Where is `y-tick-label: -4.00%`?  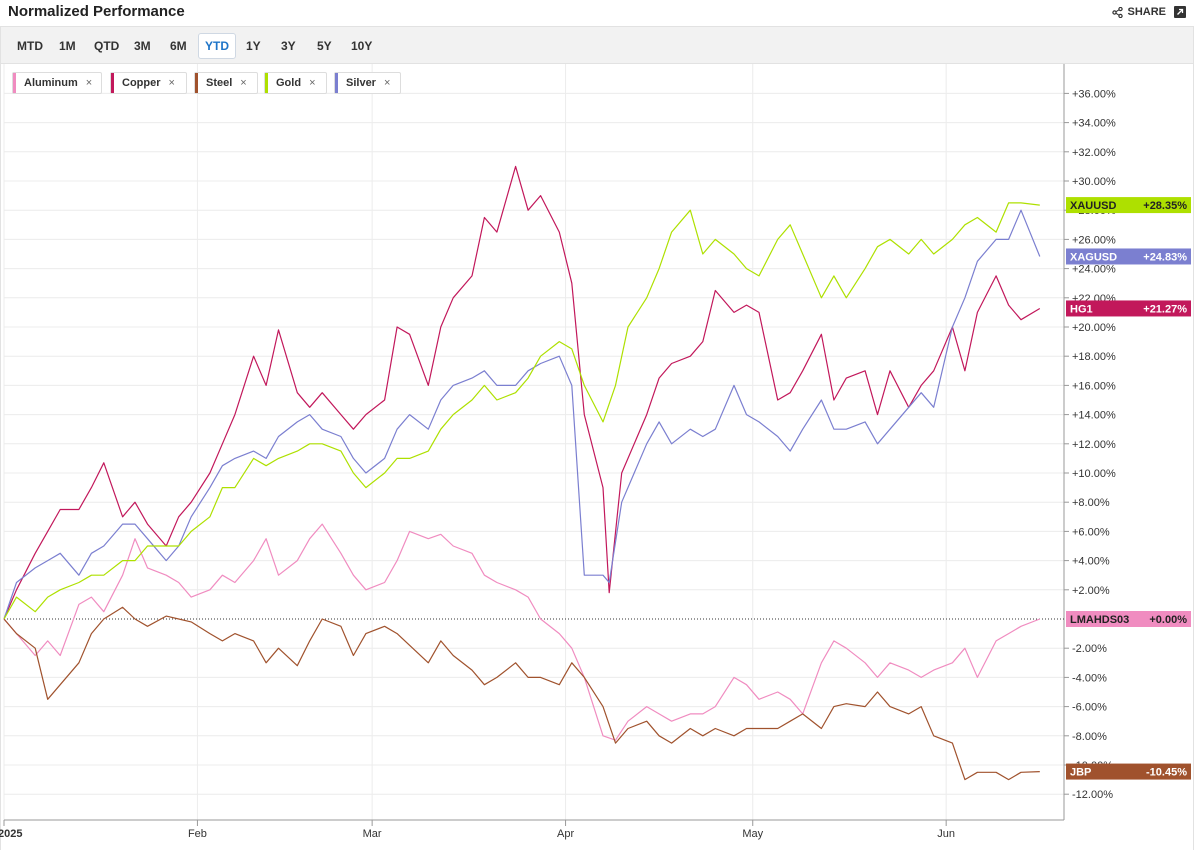 y-tick-label: -4.00% is located at coordinates (1089, 678).